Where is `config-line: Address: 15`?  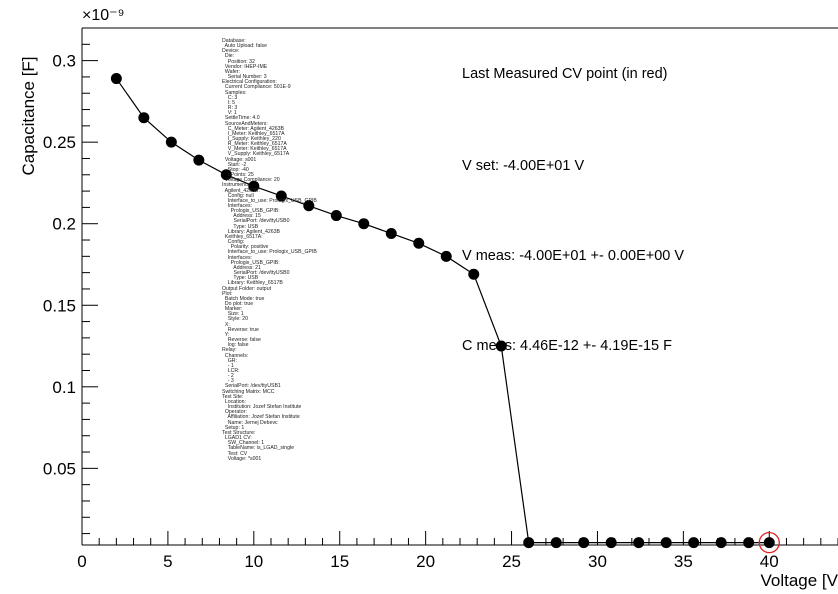
config-line: Address: 15 is located at coordinates (241, 216).